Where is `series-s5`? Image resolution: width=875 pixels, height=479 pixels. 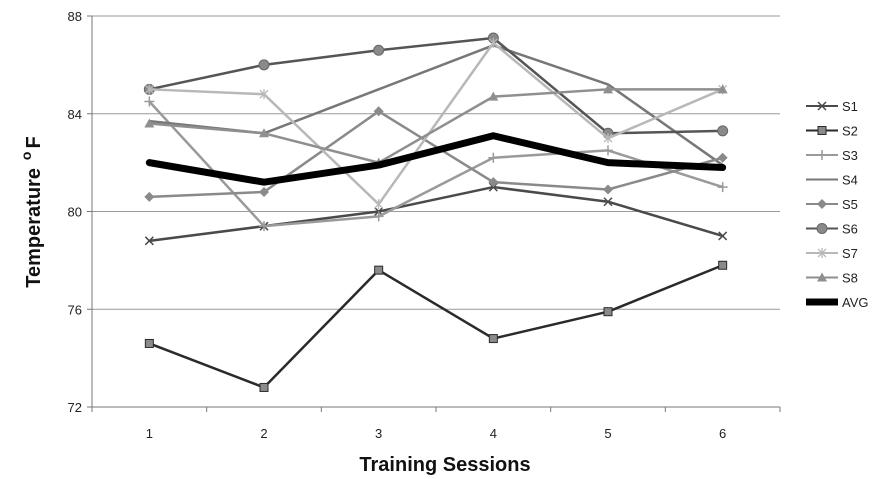 series-s5 is located at coordinates (436, 154).